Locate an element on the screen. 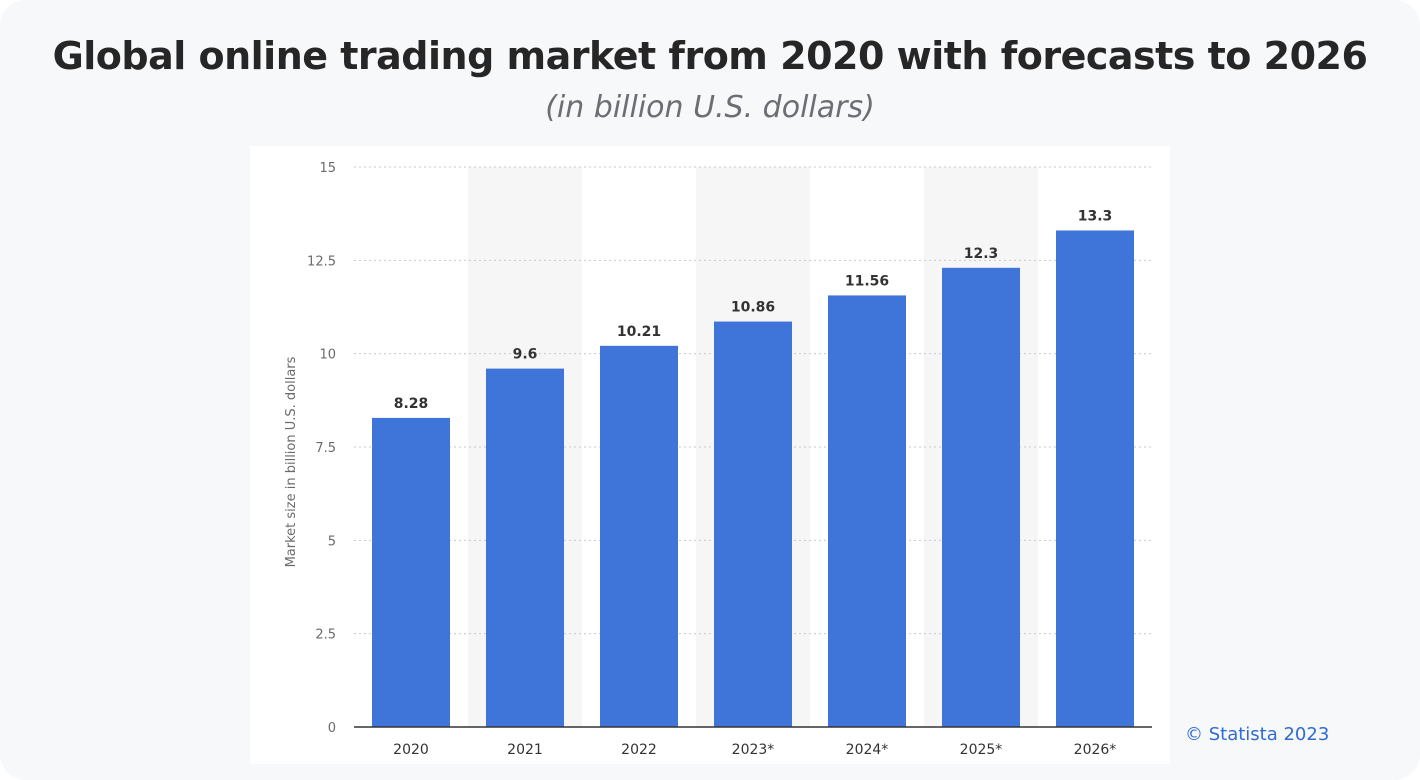 The image size is (1420, 780). x-tick-label: 2021 is located at coordinates (525, 750).